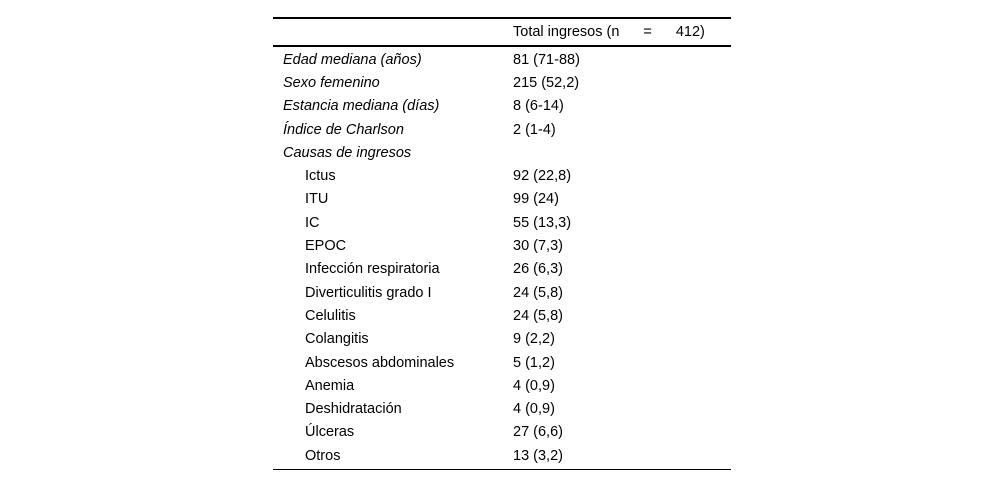 This screenshot has width=1000, height=484. What do you see at coordinates (534, 129) in the screenshot?
I see `row-value: 2 (1-4)` at bounding box center [534, 129].